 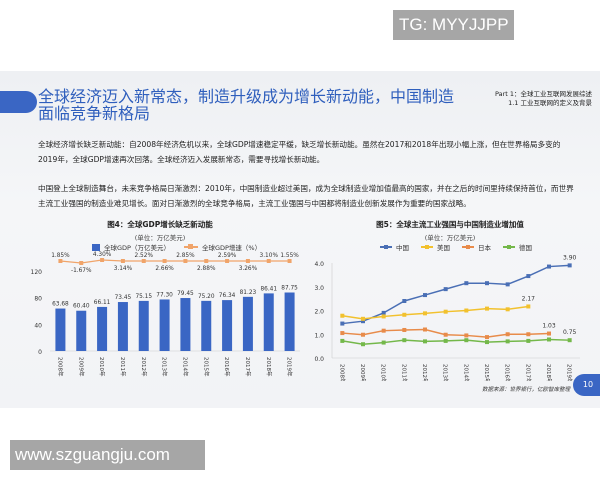 I want to click on svg-text: 75.15, so click(x=143, y=297).